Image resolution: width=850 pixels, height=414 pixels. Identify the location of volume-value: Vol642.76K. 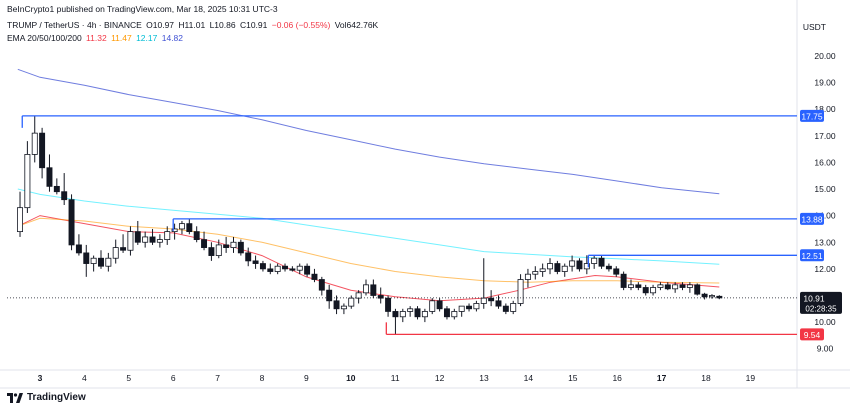
(356, 25).